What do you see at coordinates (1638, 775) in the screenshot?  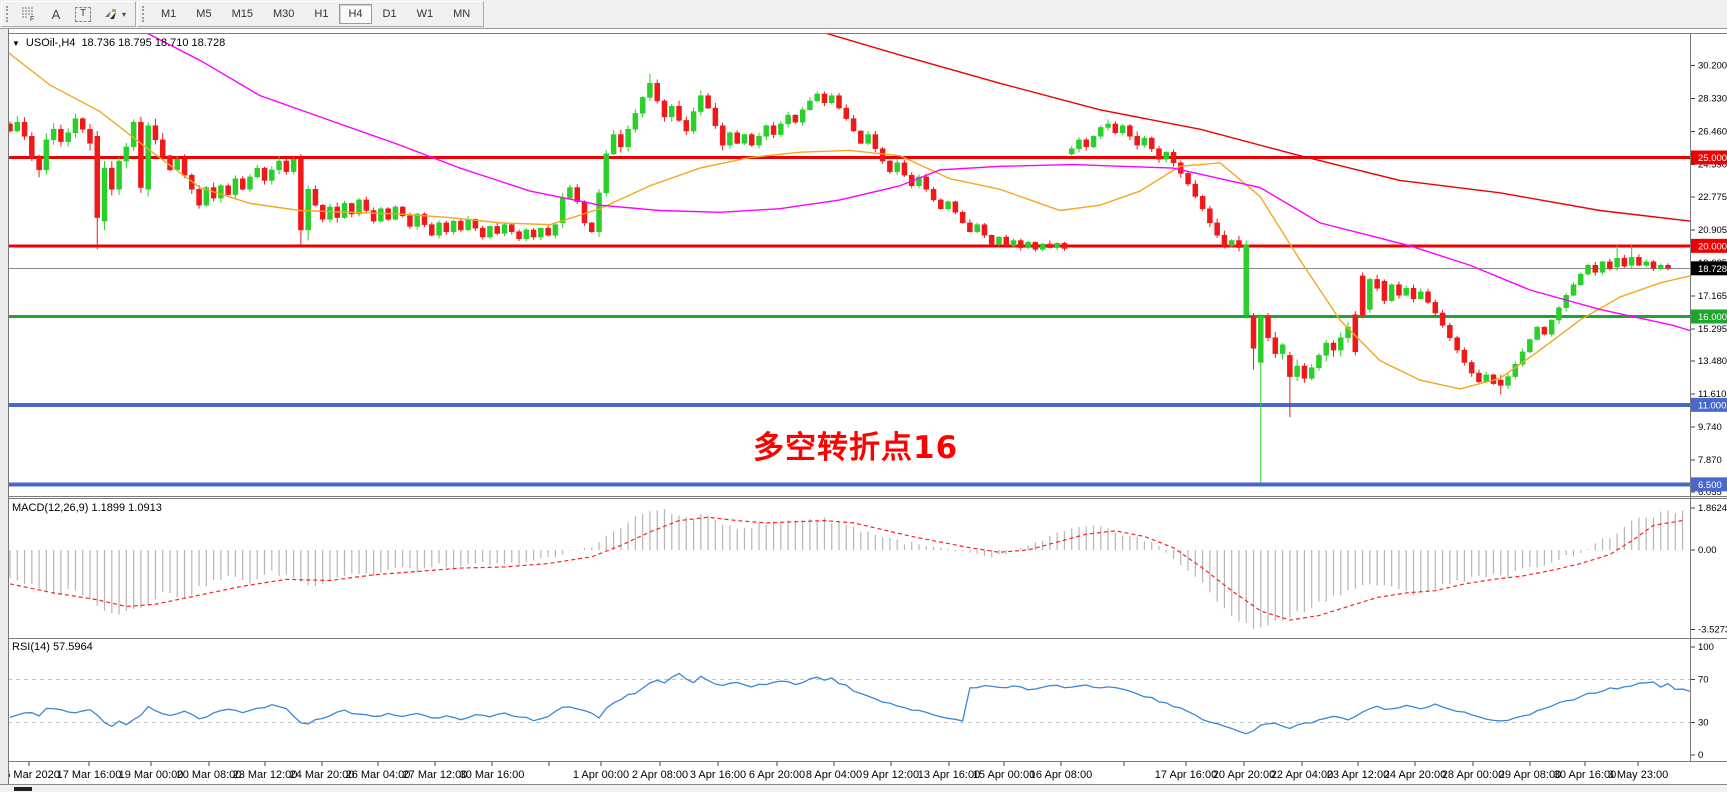 I see `time-tick-label: 3 May 23:00` at bounding box center [1638, 775].